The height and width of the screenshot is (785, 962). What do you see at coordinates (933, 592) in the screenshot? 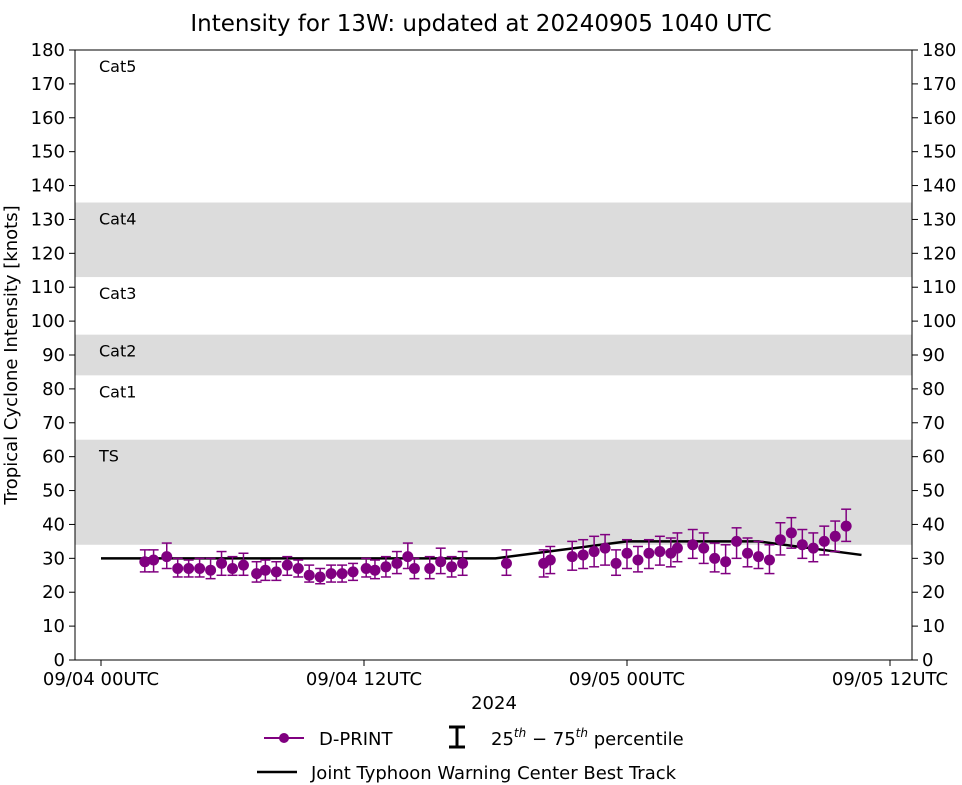
I see `y-tick-label-right: 20` at bounding box center [933, 592].